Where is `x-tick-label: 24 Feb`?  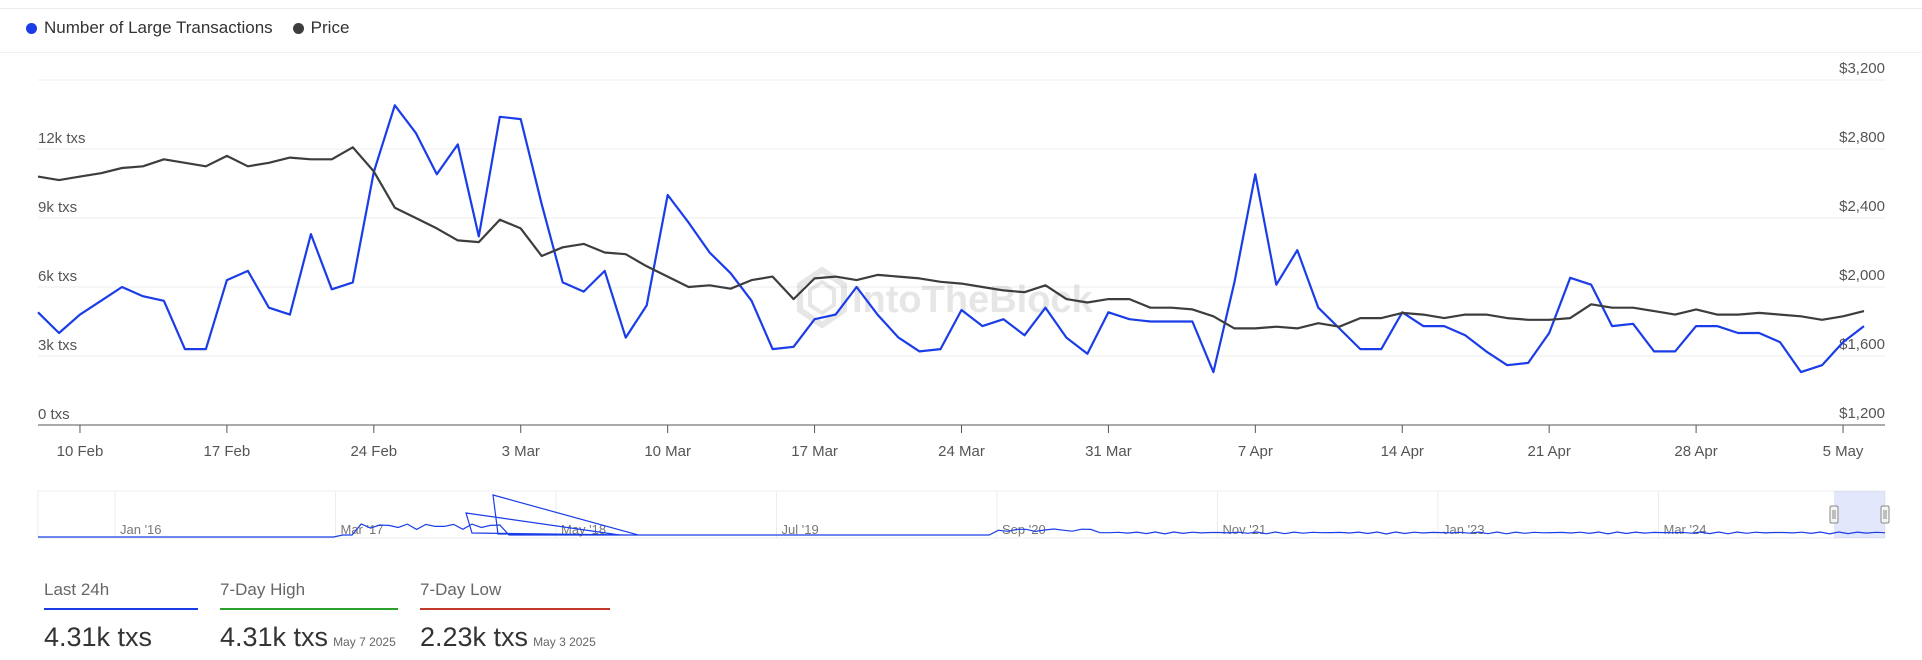
x-tick-label: 24 Feb is located at coordinates (373, 451).